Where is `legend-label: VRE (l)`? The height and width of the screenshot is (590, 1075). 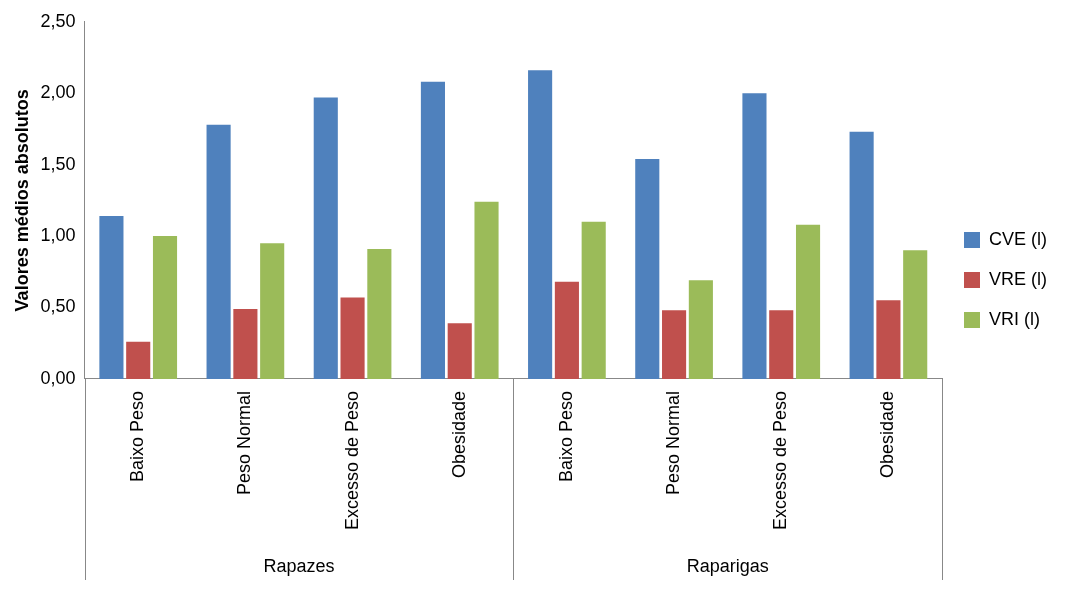
legend-label: VRE (l) is located at coordinates (1018, 278).